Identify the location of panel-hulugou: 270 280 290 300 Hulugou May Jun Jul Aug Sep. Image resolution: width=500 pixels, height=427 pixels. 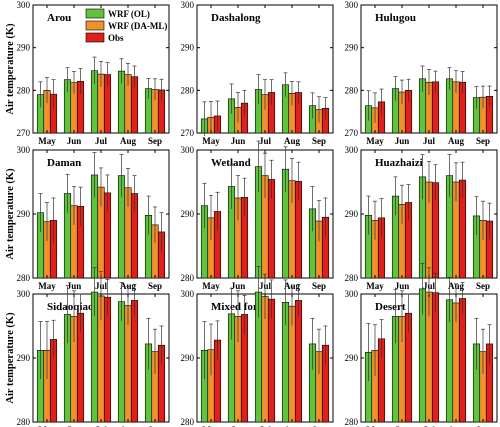
(421, 73).